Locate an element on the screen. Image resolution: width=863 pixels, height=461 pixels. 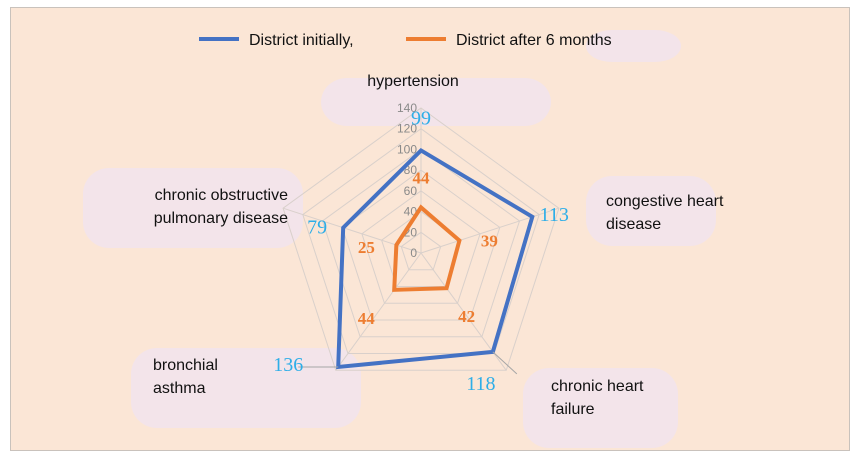
data-label-initial: 136 is located at coordinates (288, 365).